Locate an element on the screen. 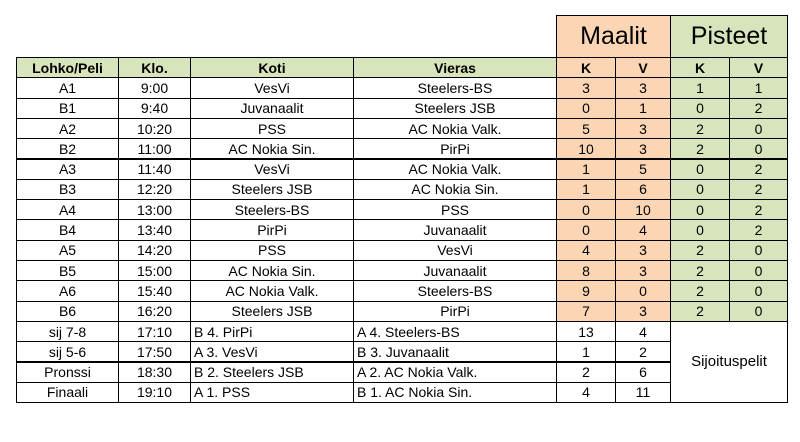  placement-home-team: A 3. VesVi is located at coordinates (272, 352).